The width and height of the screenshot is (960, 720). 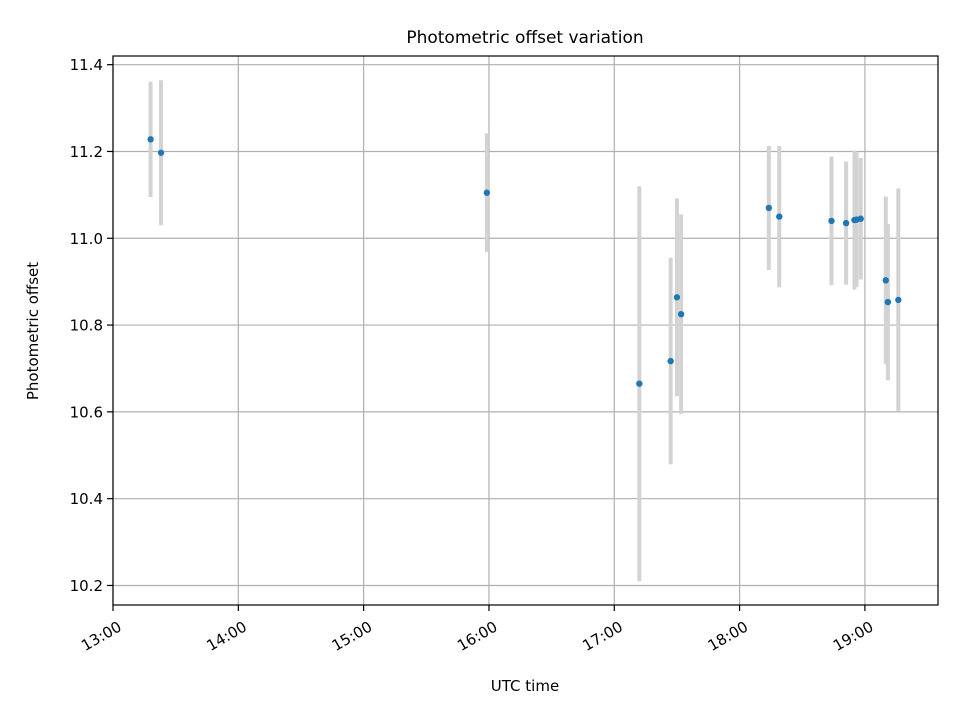 What do you see at coordinates (86, 152) in the screenshot?
I see `y-tick-label: 11.2` at bounding box center [86, 152].